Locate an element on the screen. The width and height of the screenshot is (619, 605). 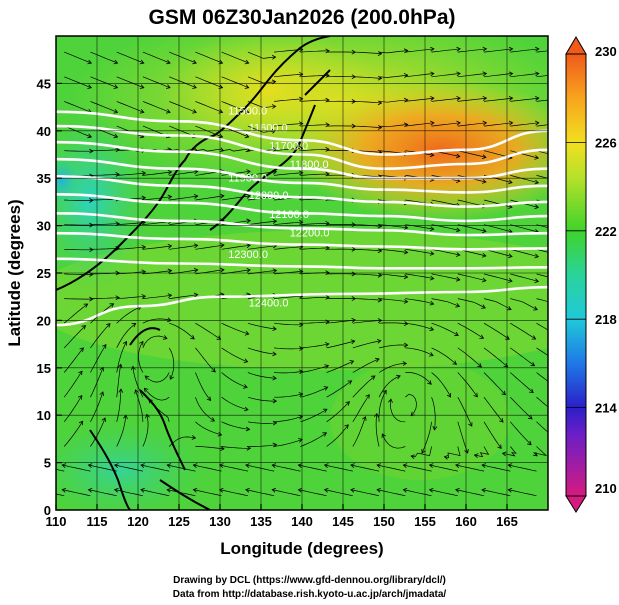
y-axis-ticks: 0 5 10 15 20 25 30 35 40 45 is located at coordinates (49, 297).